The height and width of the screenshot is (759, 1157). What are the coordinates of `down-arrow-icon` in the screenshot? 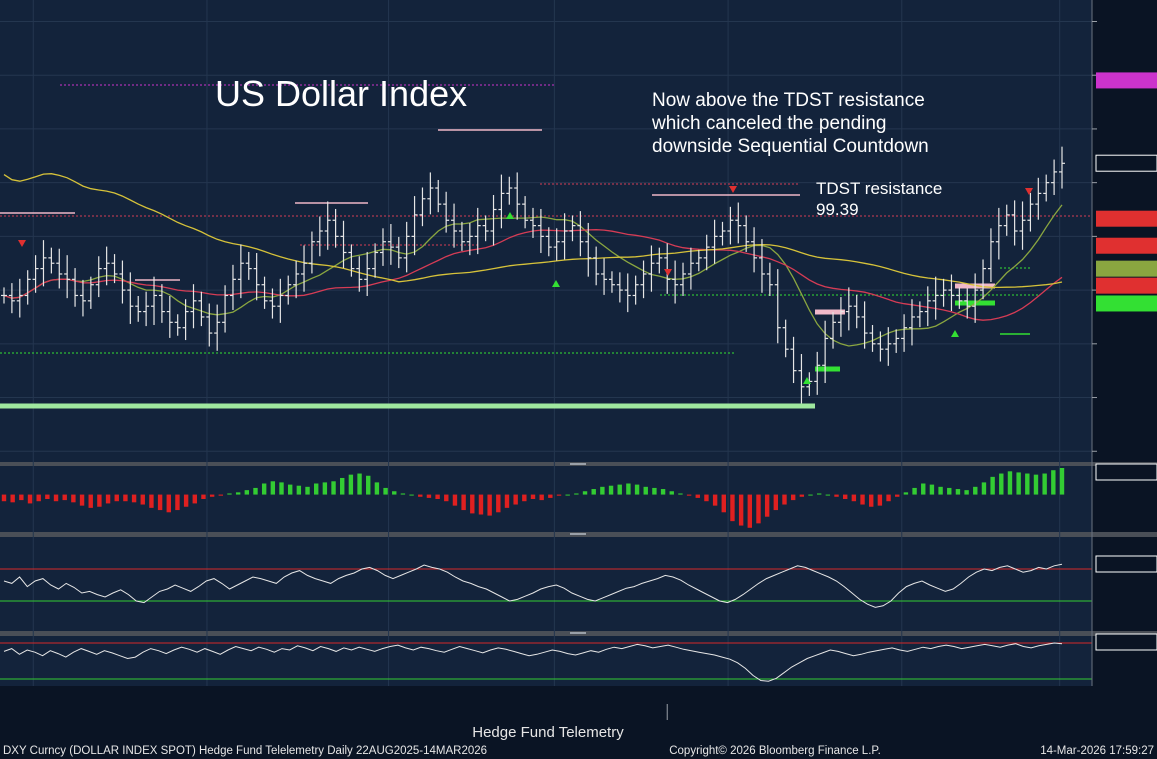 It's located at (668, 272).